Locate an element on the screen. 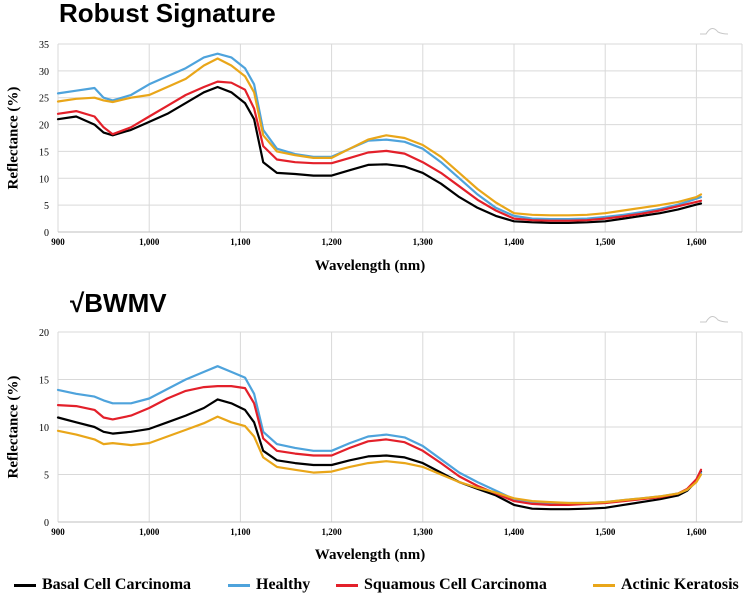 The width and height of the screenshot is (750, 599). chart-2-ytick-3: 15 is located at coordinates (44, 381).